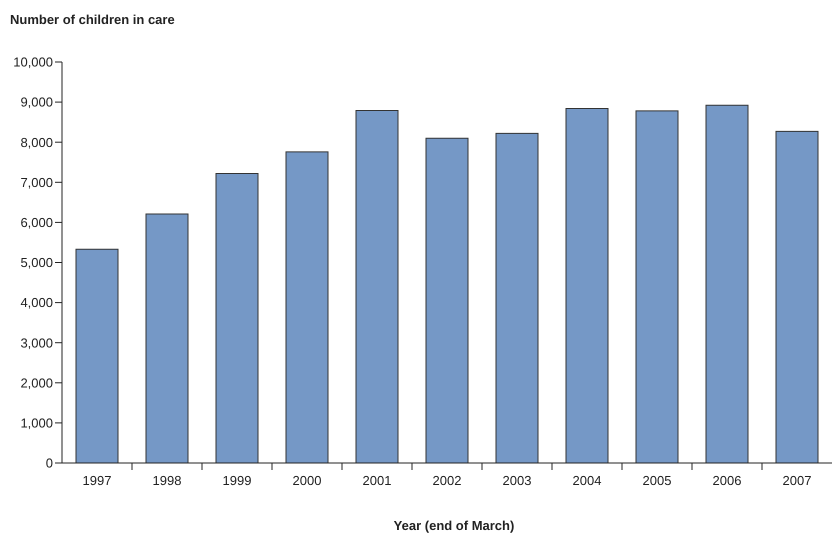 The width and height of the screenshot is (838, 555). Describe the element at coordinates (657, 480) in the screenshot. I see `x-tick-label: 2005` at that location.